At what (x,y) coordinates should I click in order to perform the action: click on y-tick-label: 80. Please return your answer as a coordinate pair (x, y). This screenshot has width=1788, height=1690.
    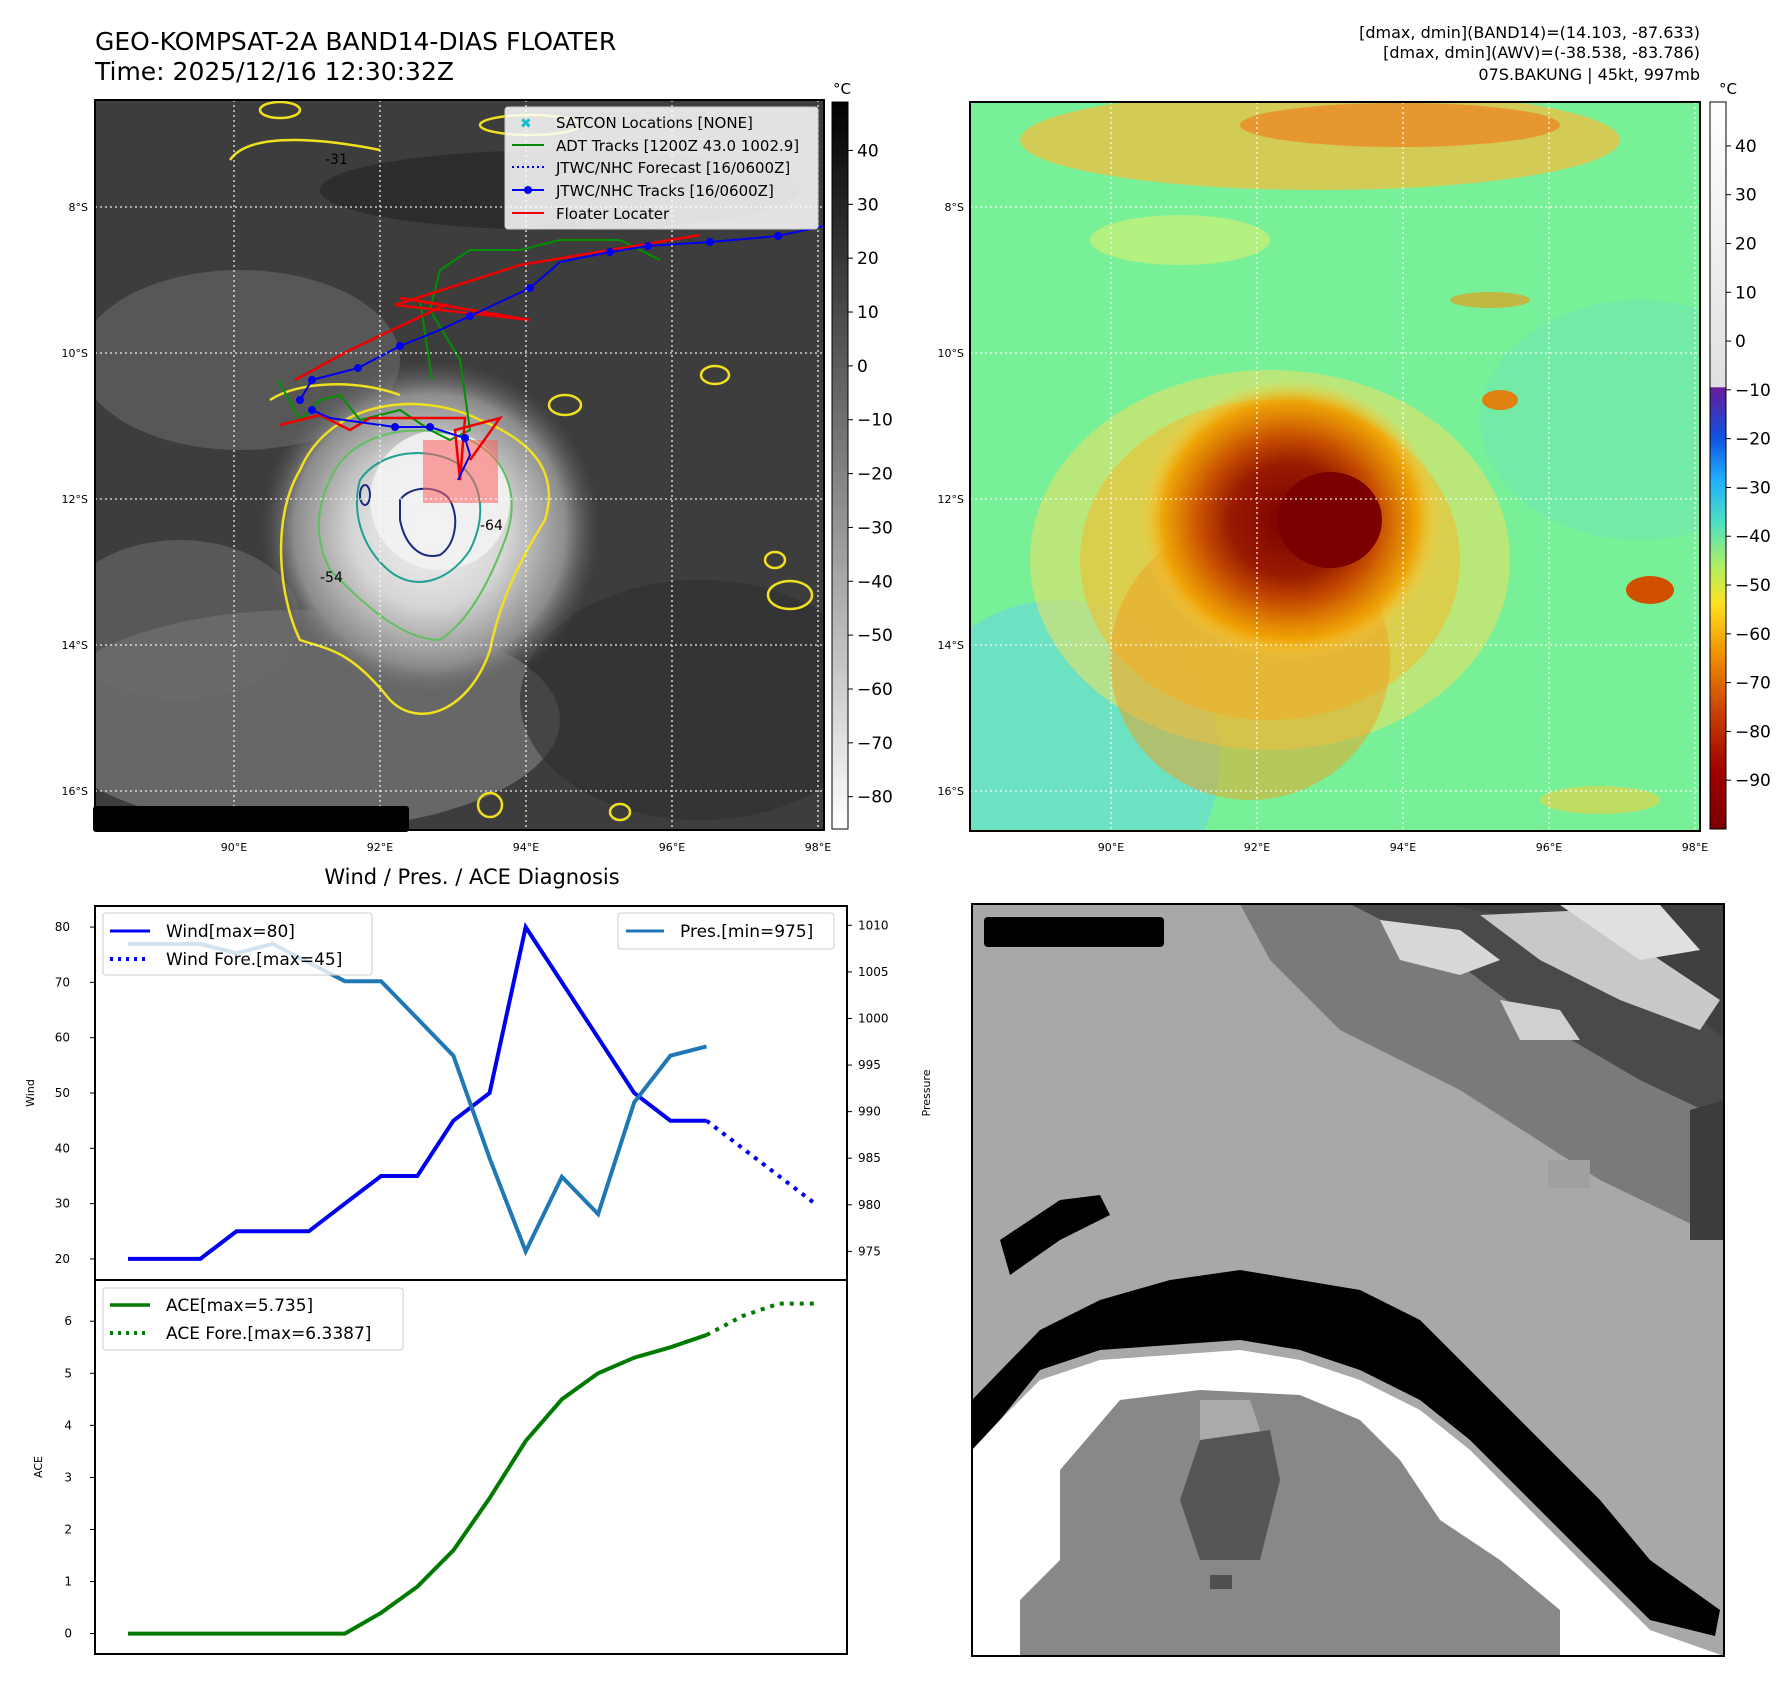
    Looking at the image, I should click on (62, 927).